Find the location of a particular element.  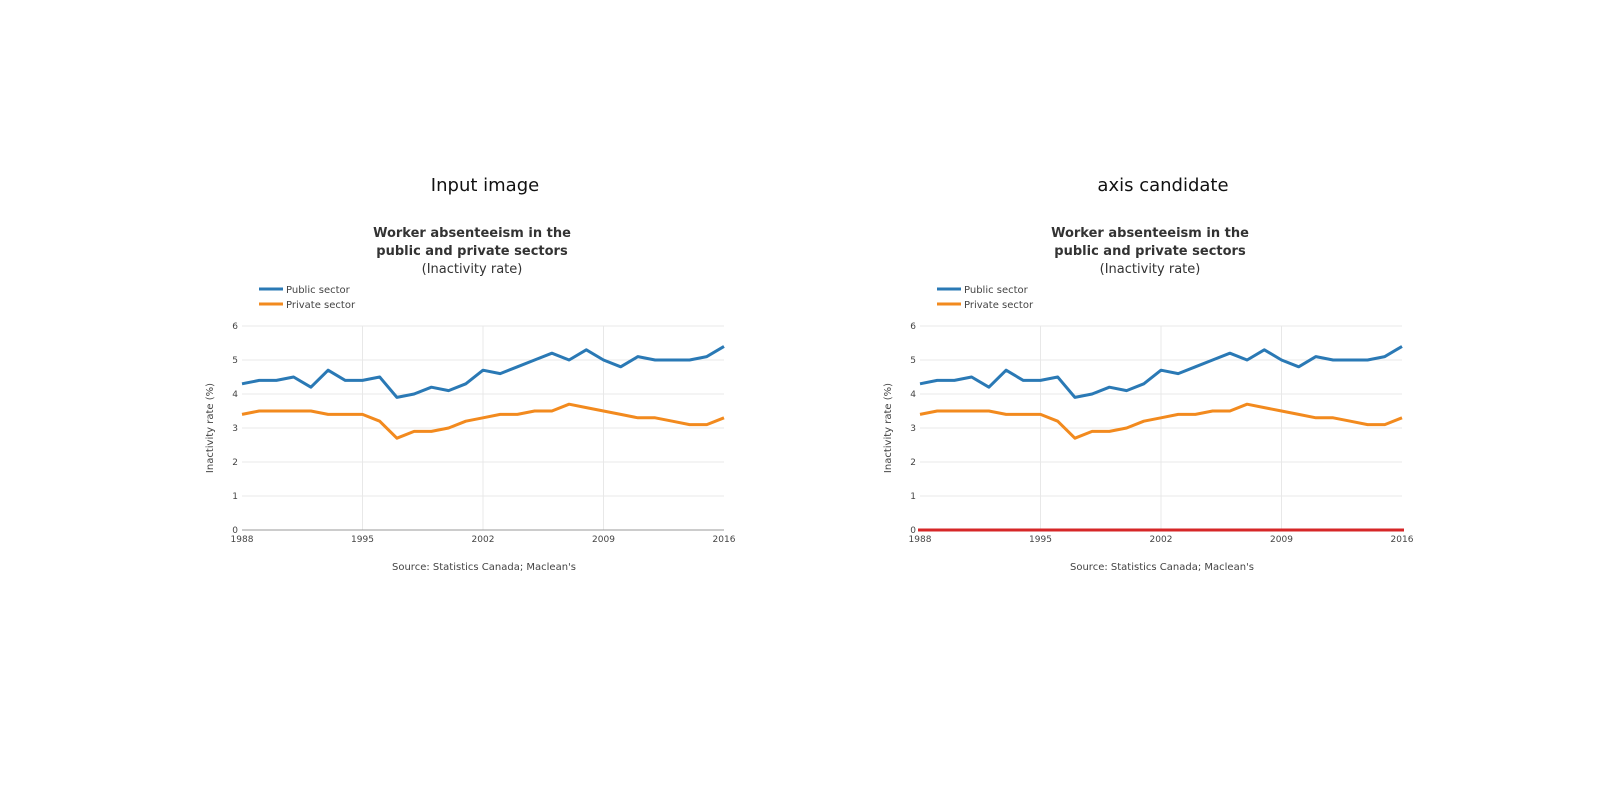

panel-heading: Input image is located at coordinates (485, 185).